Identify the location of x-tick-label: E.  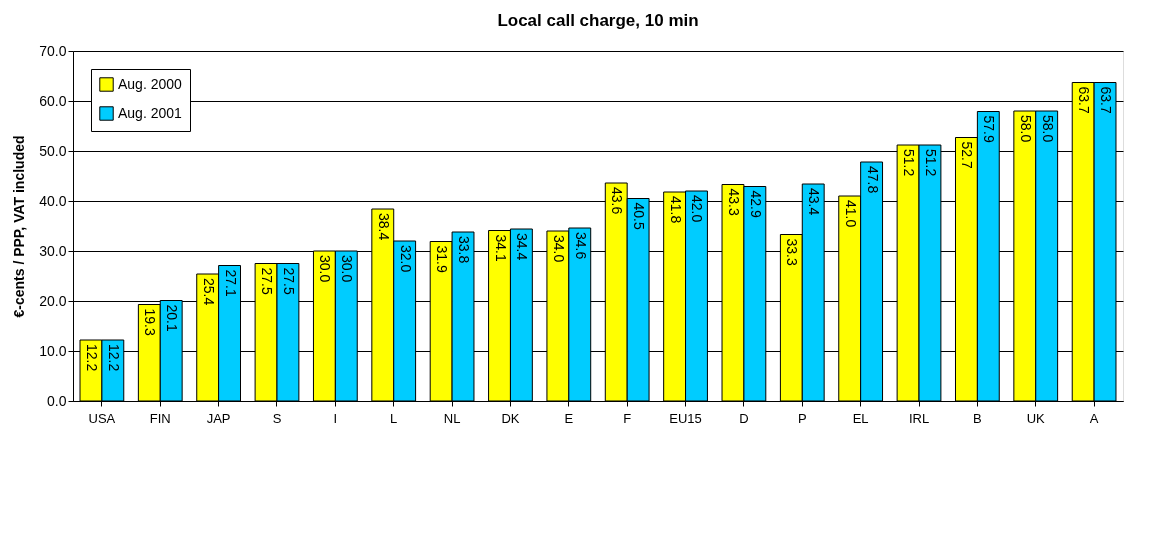
(569, 418).